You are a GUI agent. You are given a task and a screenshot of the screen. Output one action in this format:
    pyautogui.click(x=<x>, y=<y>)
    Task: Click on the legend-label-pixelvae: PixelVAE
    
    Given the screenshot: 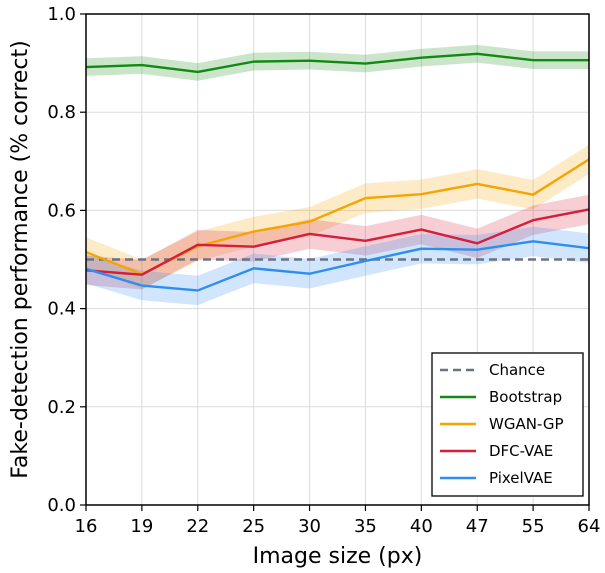 What is the action you would take?
    pyautogui.click(x=521, y=478)
    